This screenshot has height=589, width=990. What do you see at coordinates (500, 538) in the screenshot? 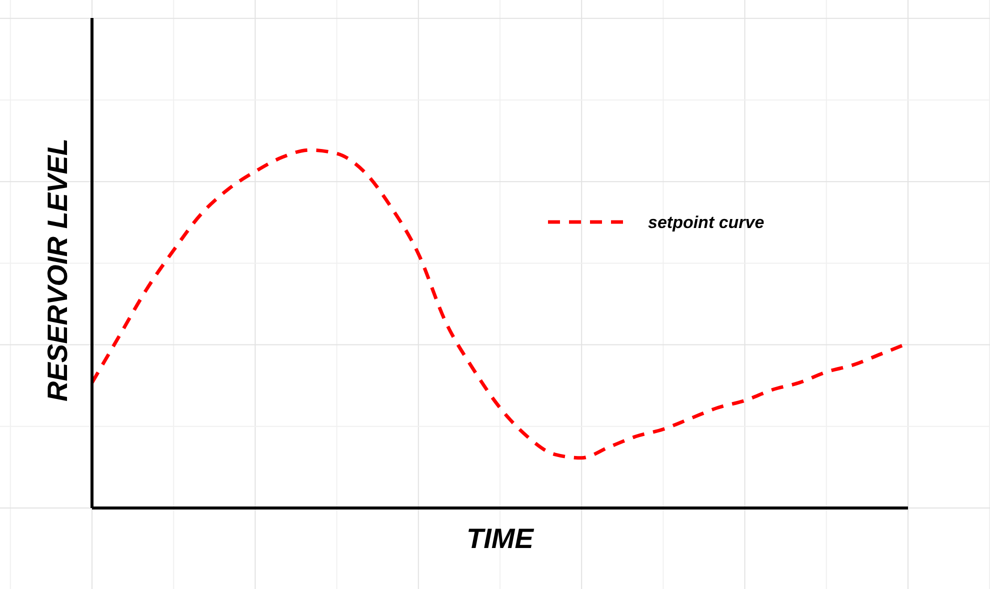
I see `x-axis-title: TIME` at bounding box center [500, 538].